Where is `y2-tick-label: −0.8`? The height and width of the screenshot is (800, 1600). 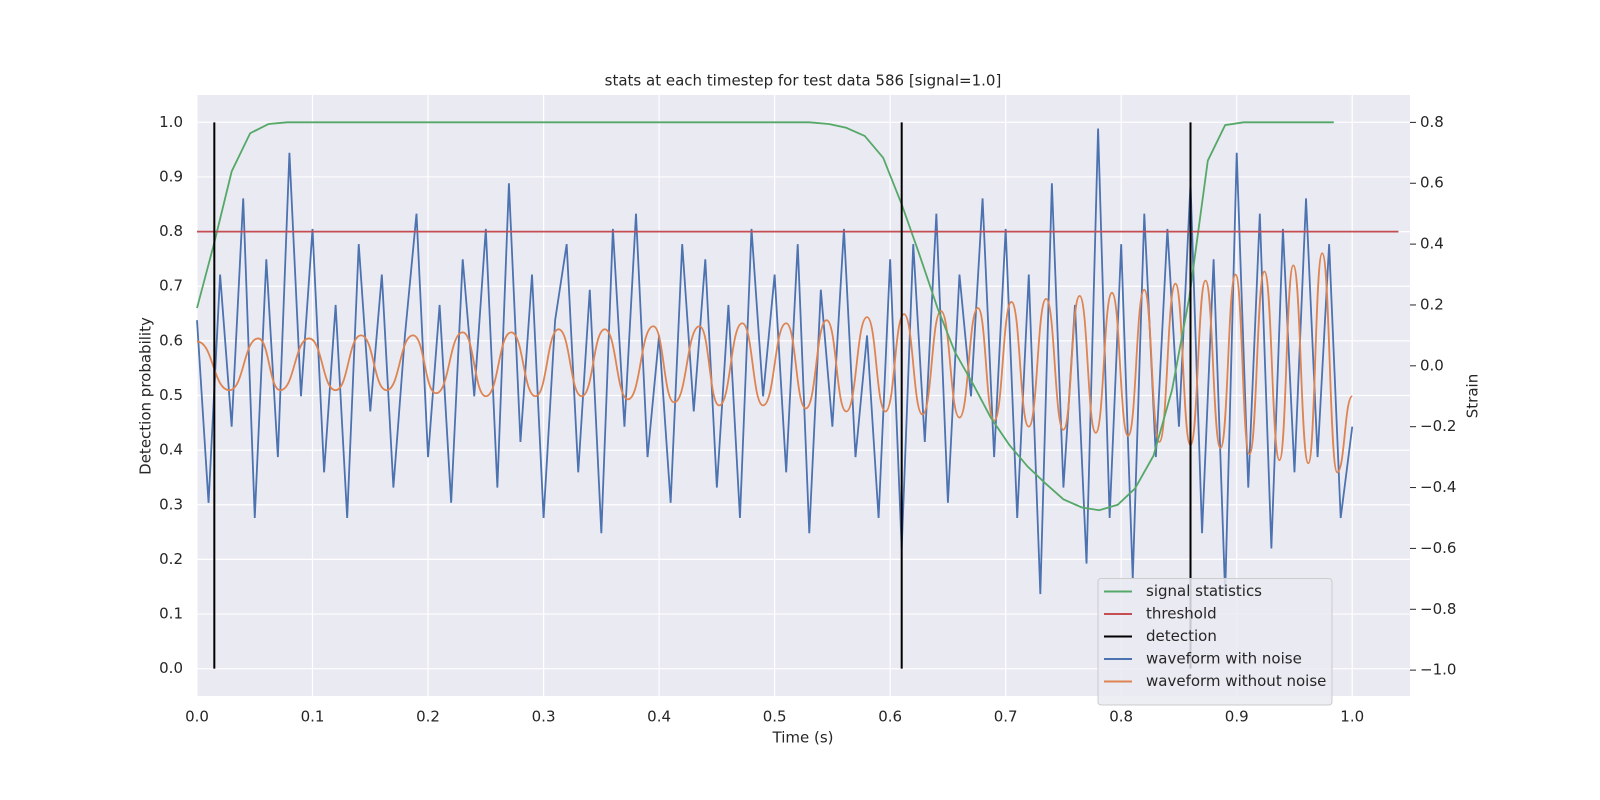
y2-tick-label: −0.8 is located at coordinates (1438, 609).